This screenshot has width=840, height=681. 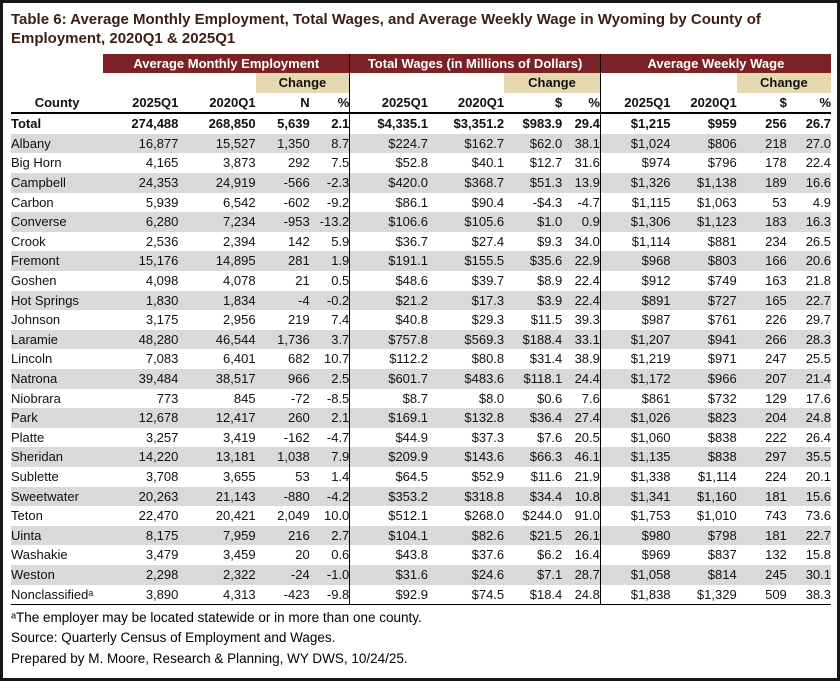 What do you see at coordinates (533, 143) in the screenshot?
I see `value-cell: $62.0` at bounding box center [533, 143].